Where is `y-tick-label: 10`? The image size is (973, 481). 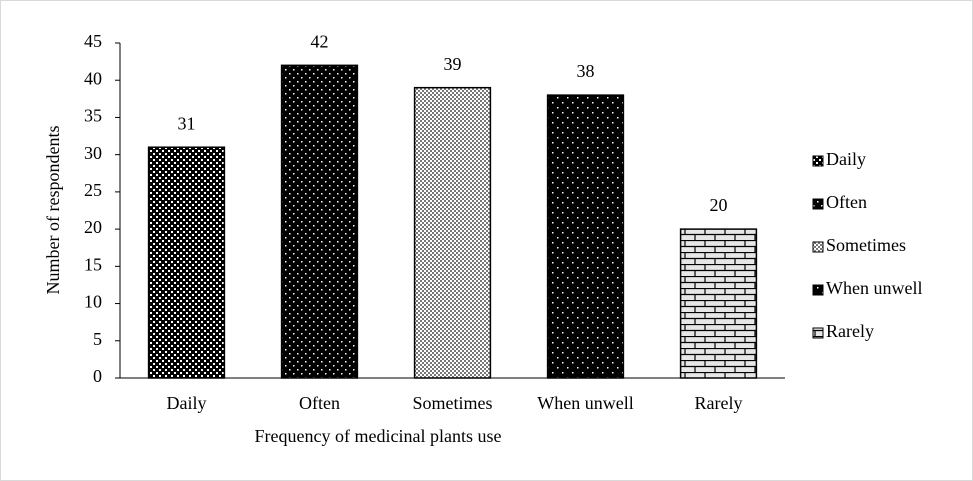 y-tick-label: 10 is located at coordinates (93, 302).